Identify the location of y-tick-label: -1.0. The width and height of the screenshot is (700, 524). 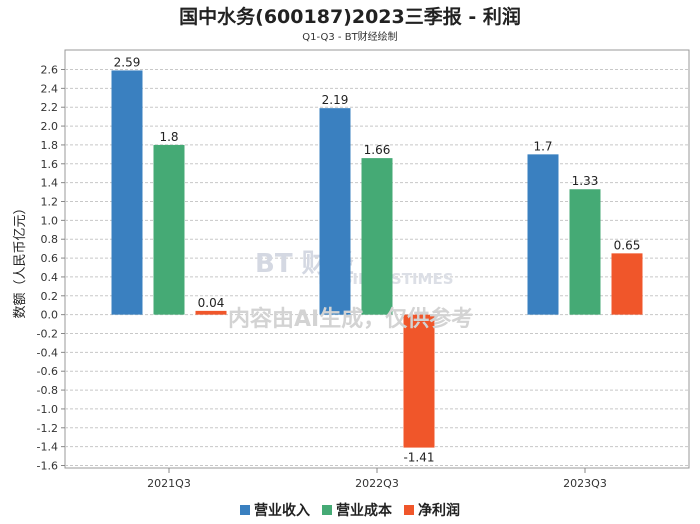
(47, 409).